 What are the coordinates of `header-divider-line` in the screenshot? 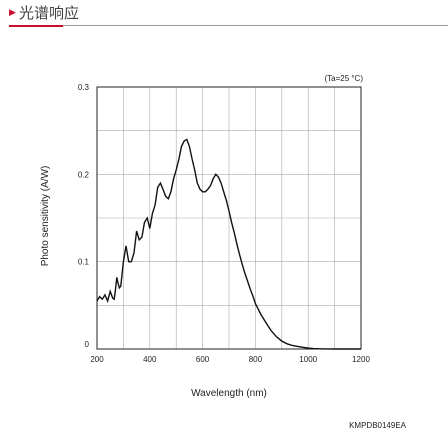 It's located at (255, 25).